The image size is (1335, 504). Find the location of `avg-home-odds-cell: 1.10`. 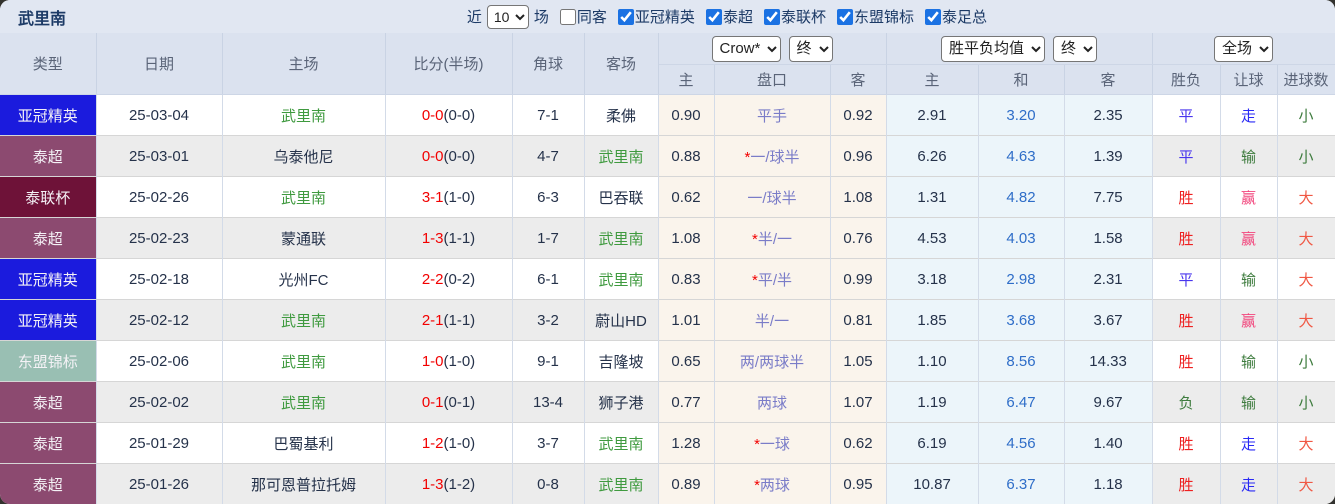

avg-home-odds-cell: 1.10 is located at coordinates (932, 361).